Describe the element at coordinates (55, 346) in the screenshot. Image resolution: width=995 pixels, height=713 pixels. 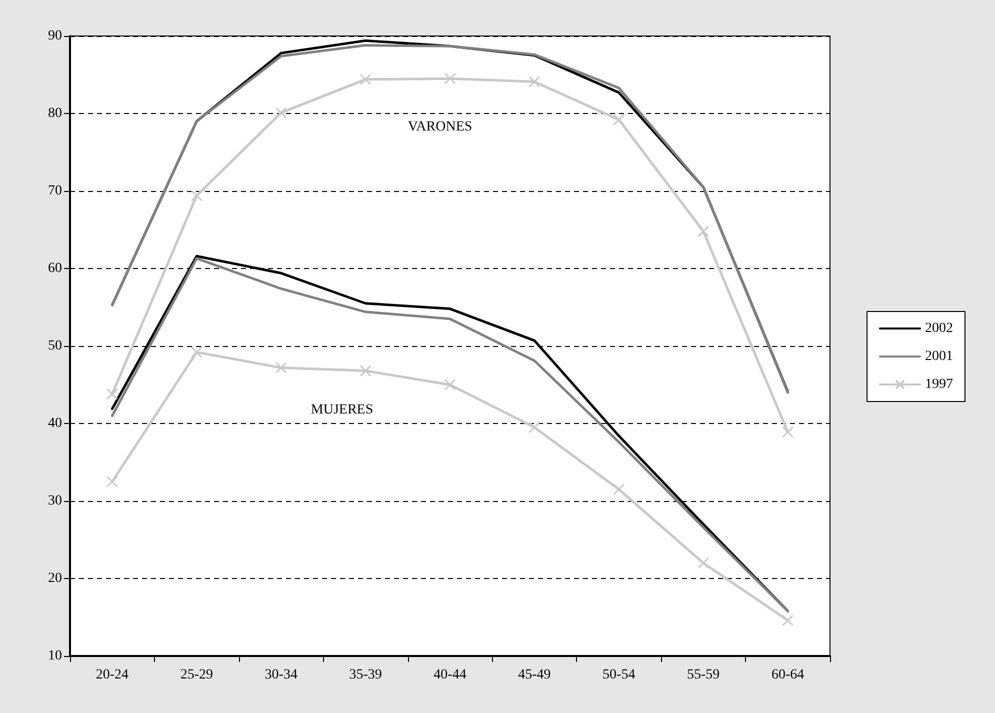
I see `y-tick-label: 50` at that location.